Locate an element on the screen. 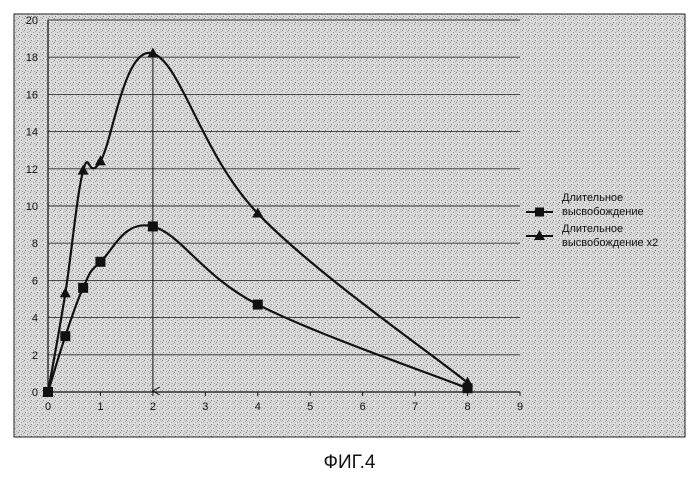 This screenshot has height=478, width=699. y-tick-label: 0 is located at coordinates (35, 393).